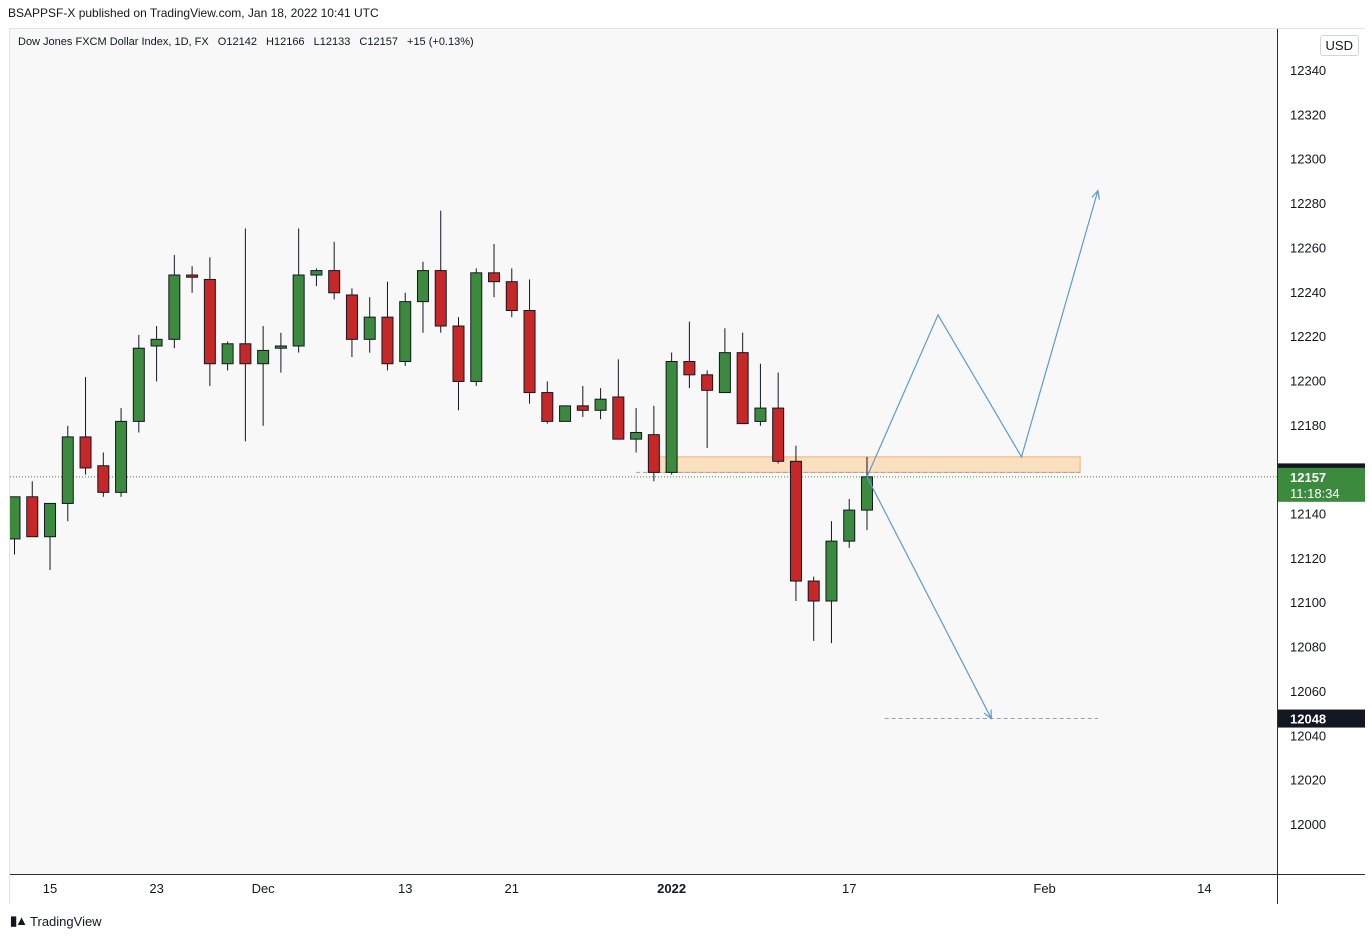 The image size is (1372, 939). I want to click on time-tick-label: 13, so click(405, 888).